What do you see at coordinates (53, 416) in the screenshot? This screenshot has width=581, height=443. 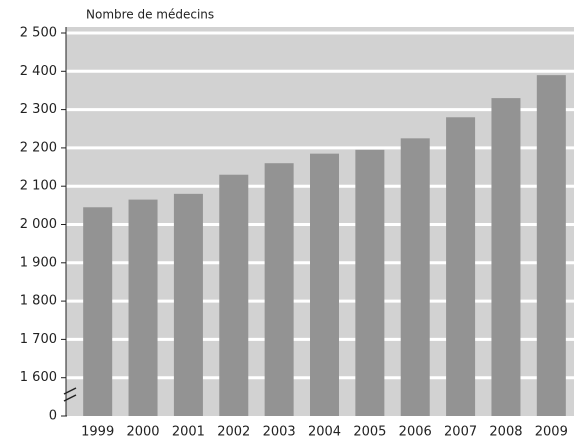 I see `y-tick-label: 0` at bounding box center [53, 416].